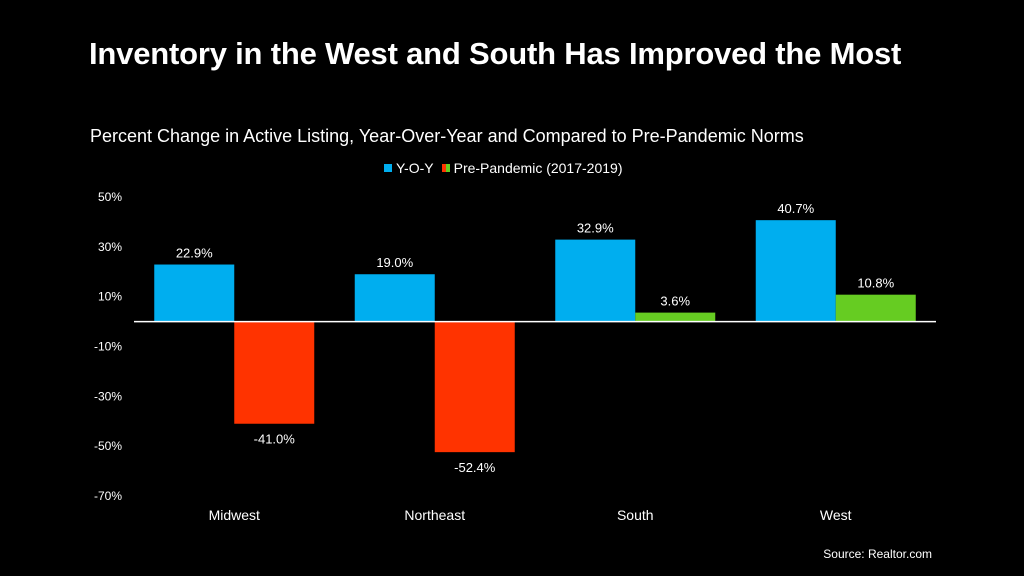 Image resolution: width=1024 pixels, height=576 pixels. I want to click on legend-swatch-yoy, so click(388, 168).